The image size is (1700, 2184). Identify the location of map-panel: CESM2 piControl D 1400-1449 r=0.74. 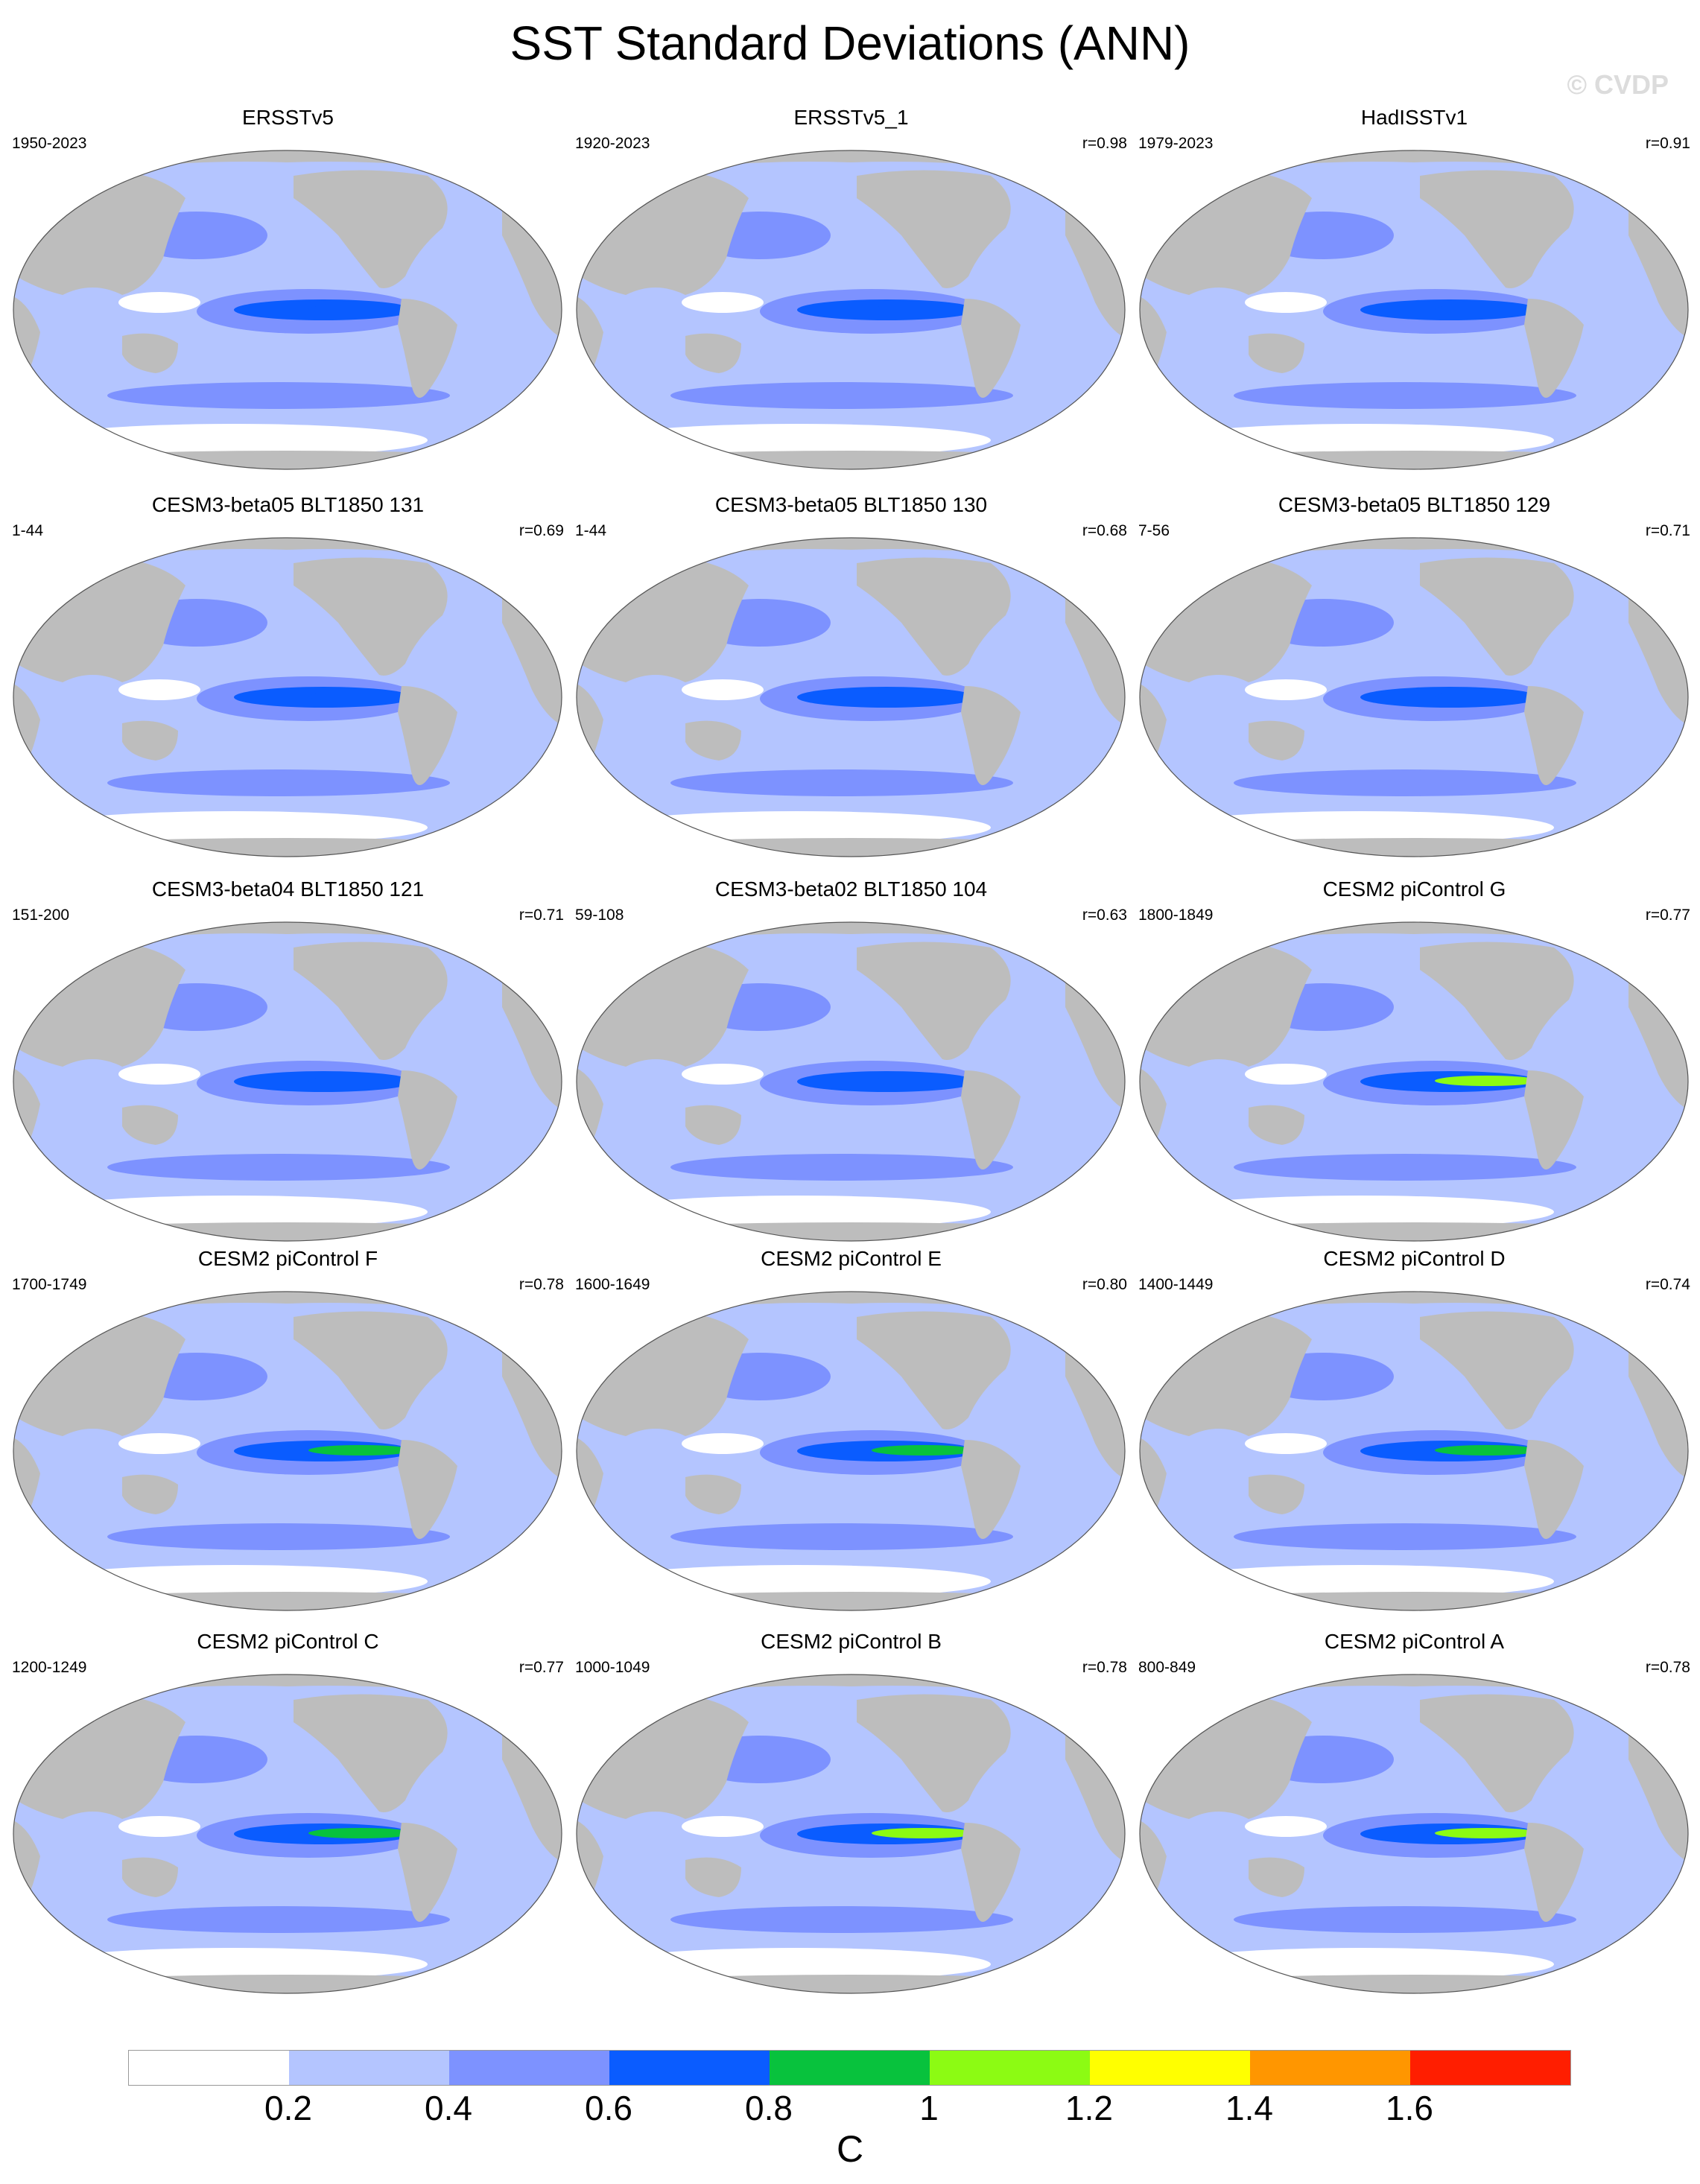
(1414, 1439).